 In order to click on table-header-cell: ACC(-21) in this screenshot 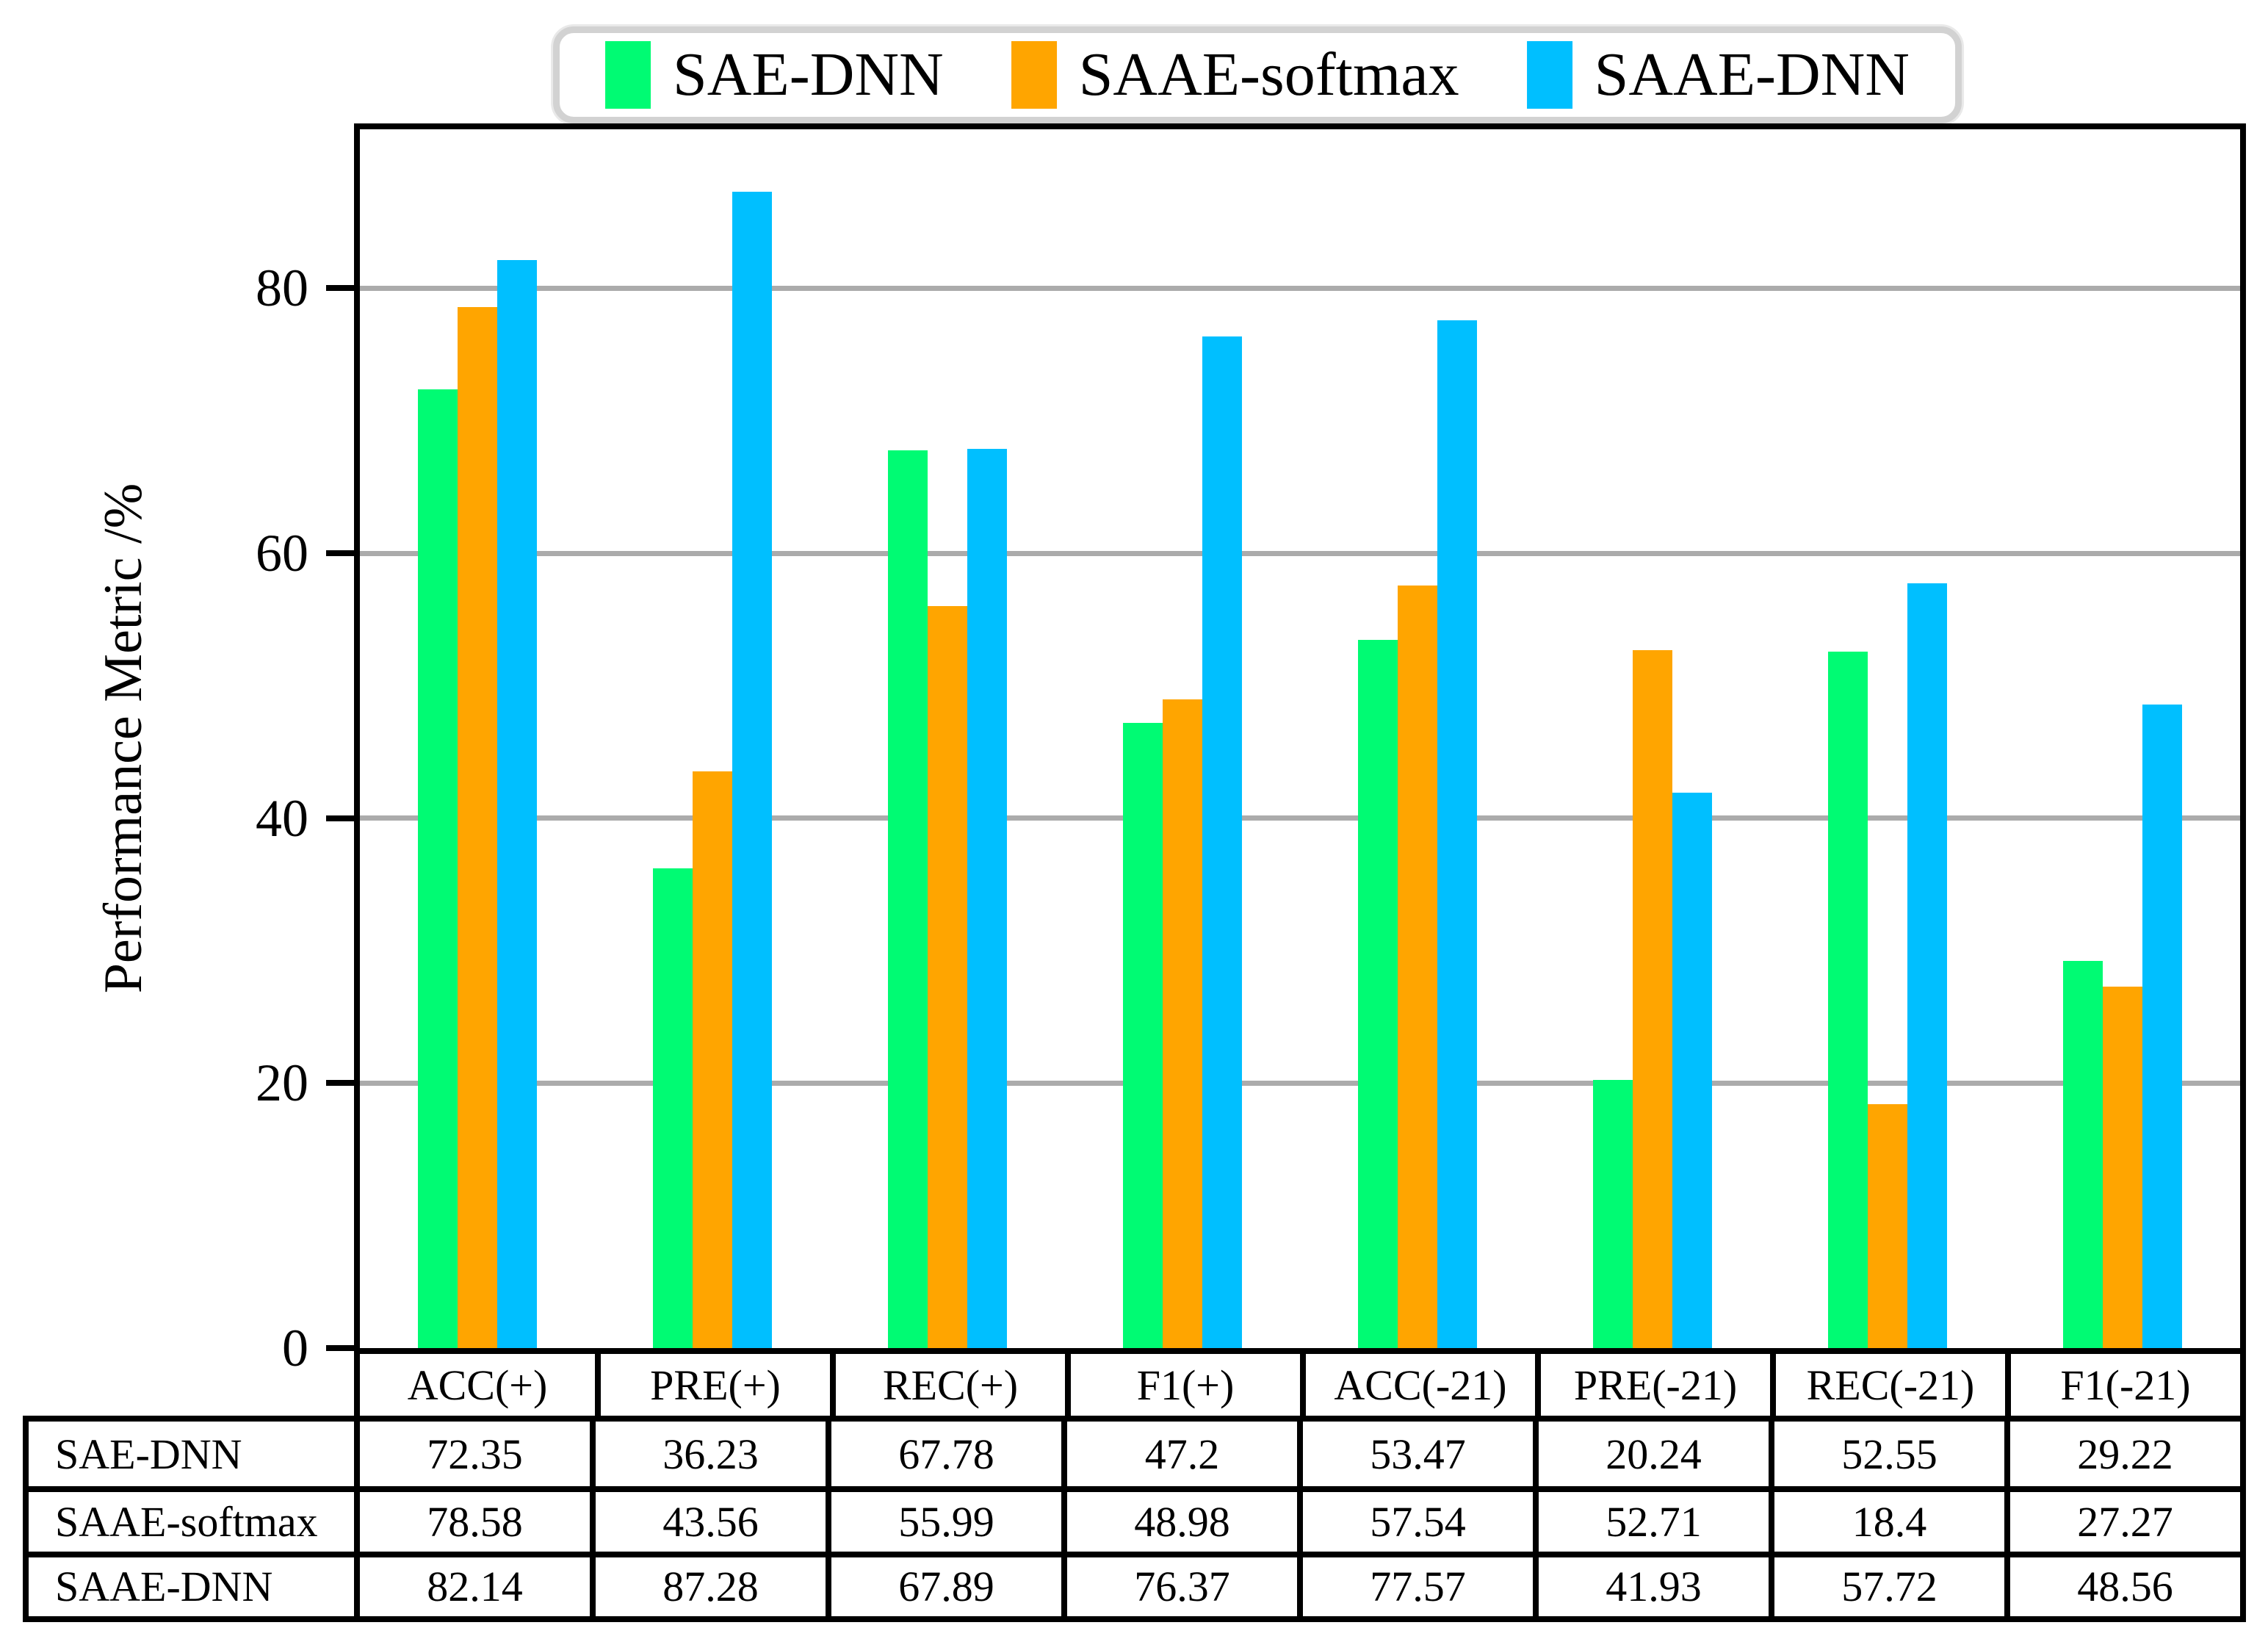, I will do `click(1417, 1385)`.